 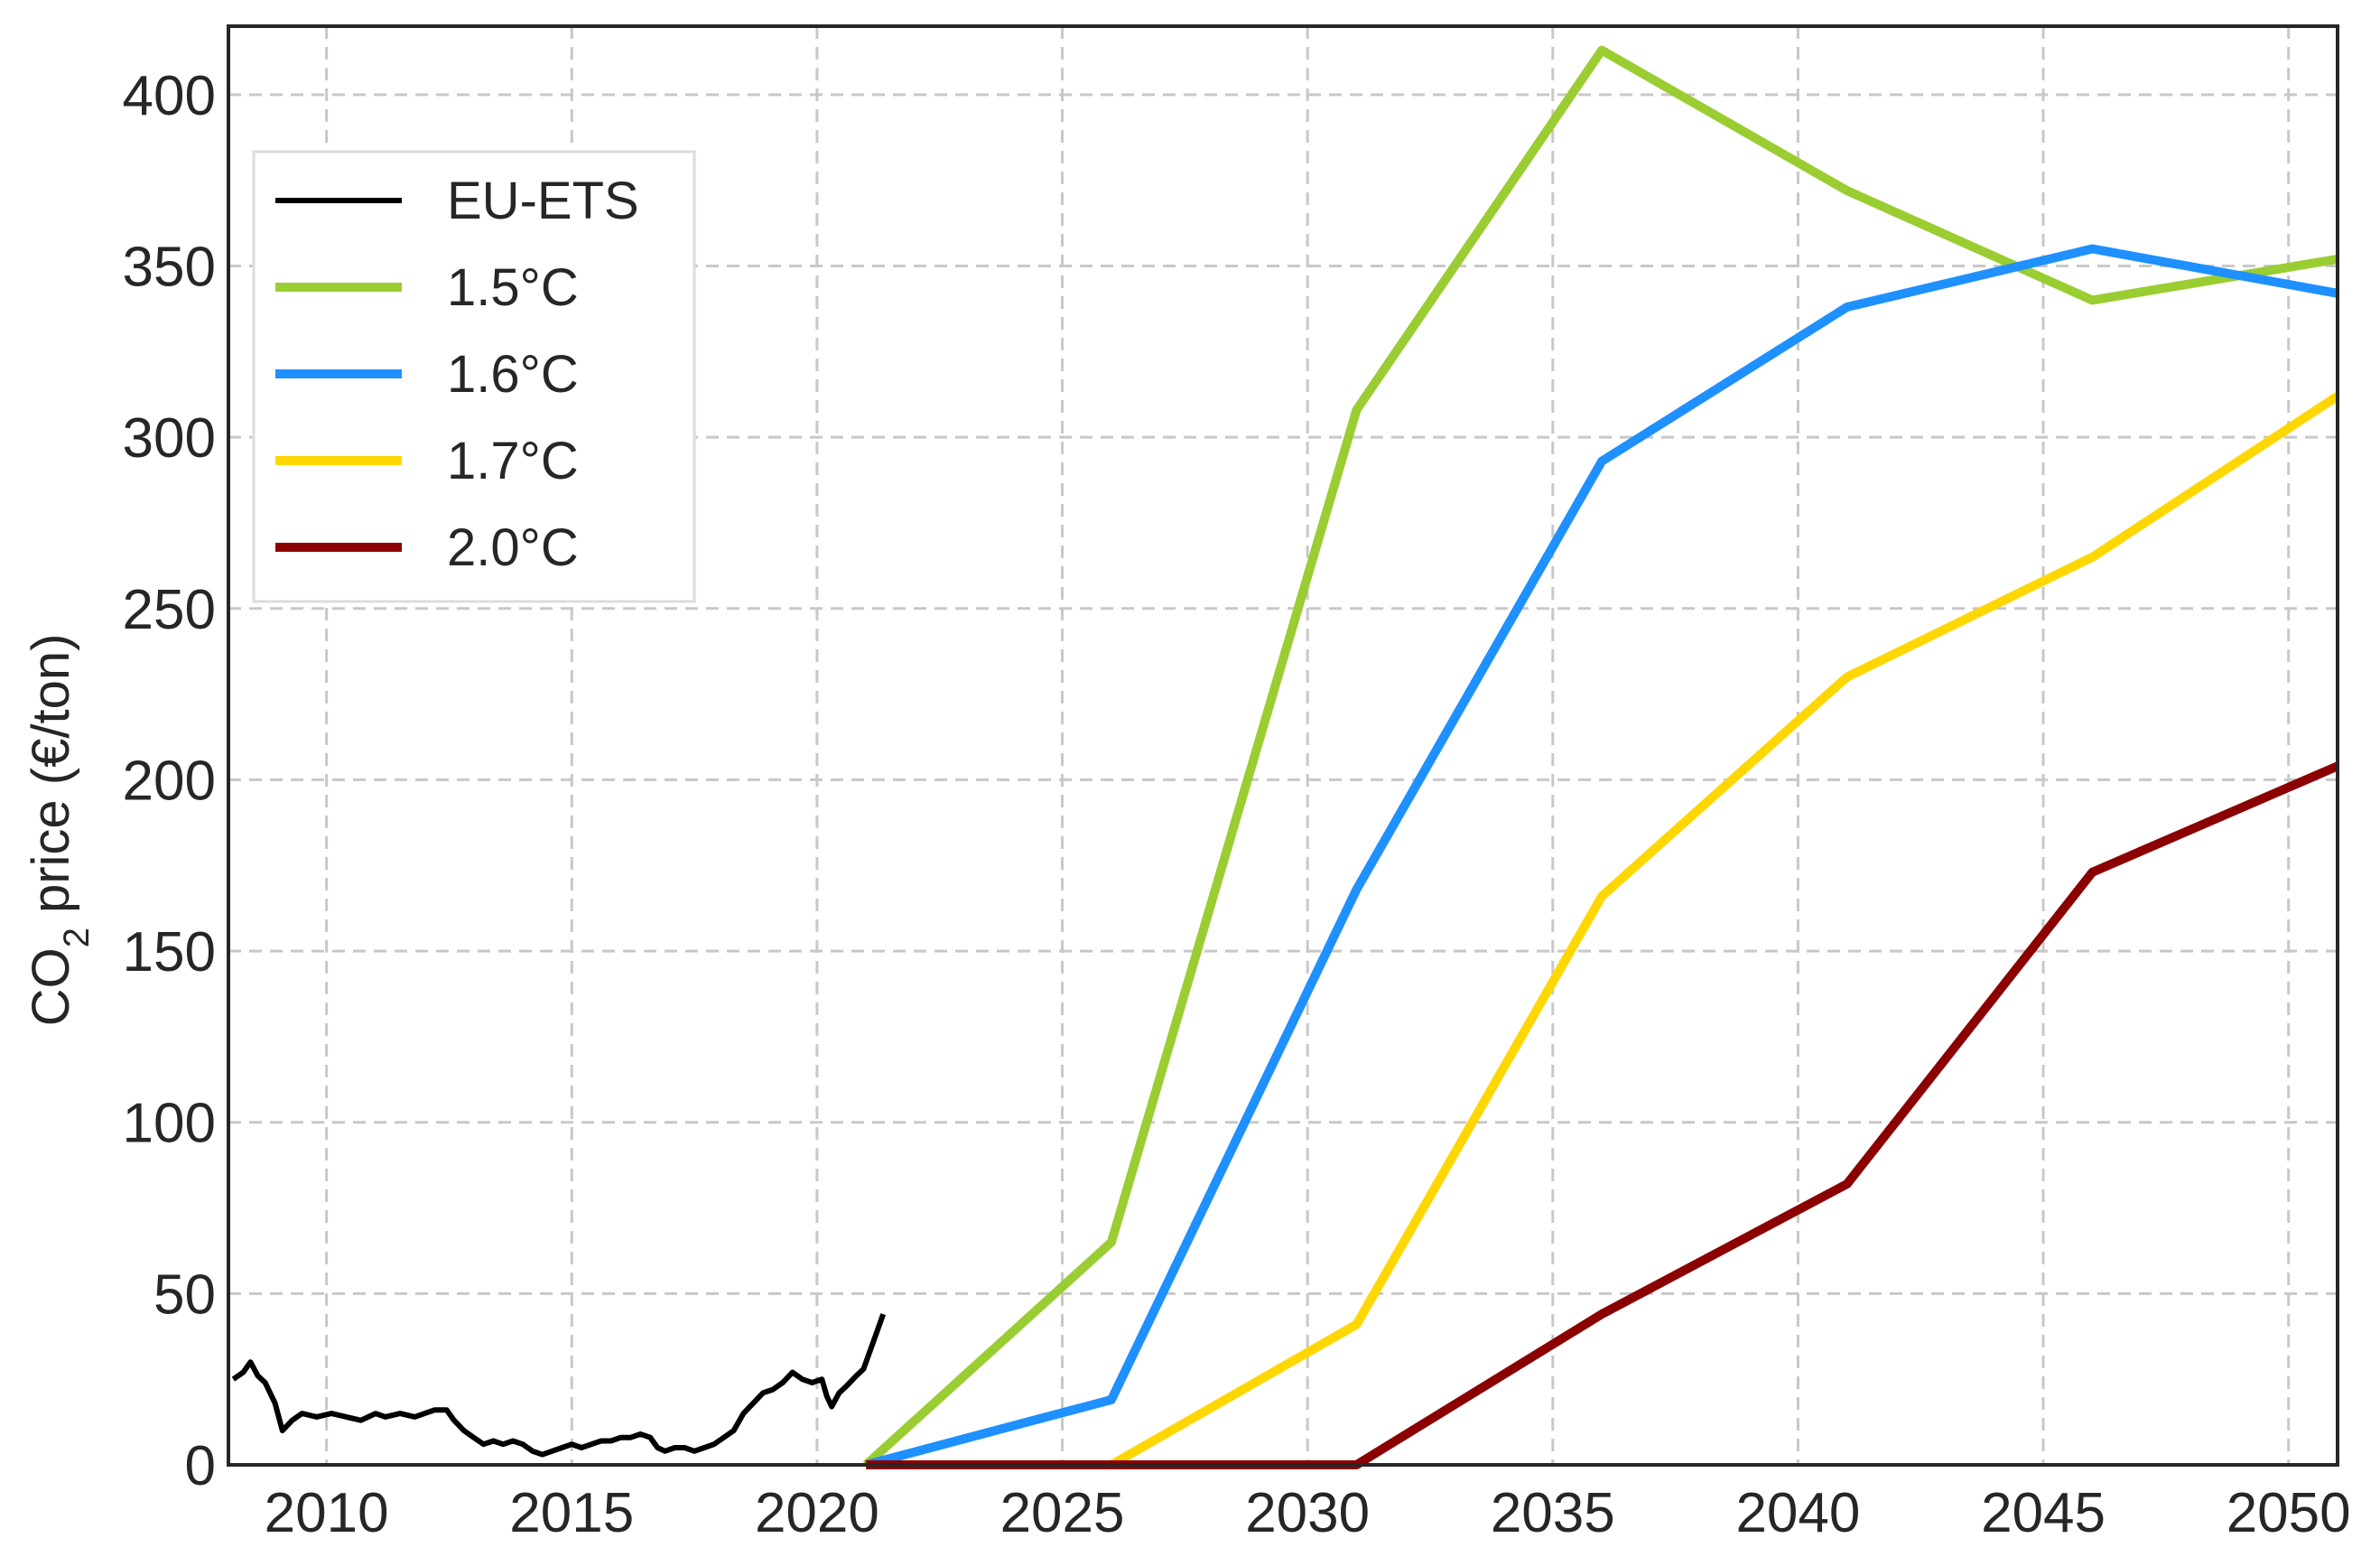 I want to click on legend-label-20c: 2.0°C, so click(x=513, y=547).